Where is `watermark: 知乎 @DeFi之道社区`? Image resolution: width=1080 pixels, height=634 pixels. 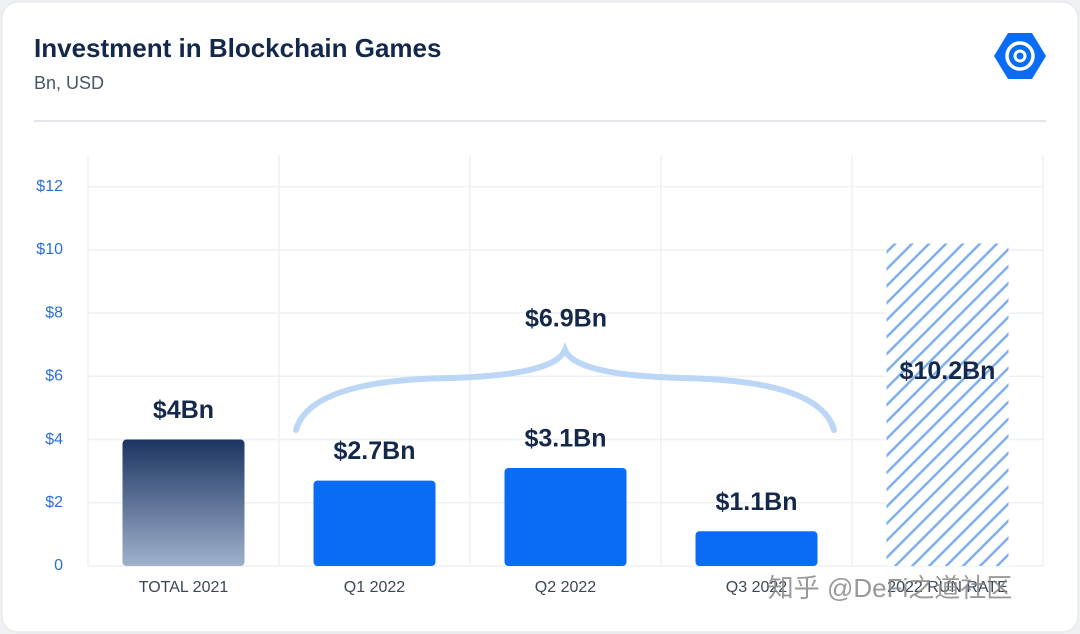
watermark: 知乎 @DeFi之道社区 is located at coordinates (890, 588).